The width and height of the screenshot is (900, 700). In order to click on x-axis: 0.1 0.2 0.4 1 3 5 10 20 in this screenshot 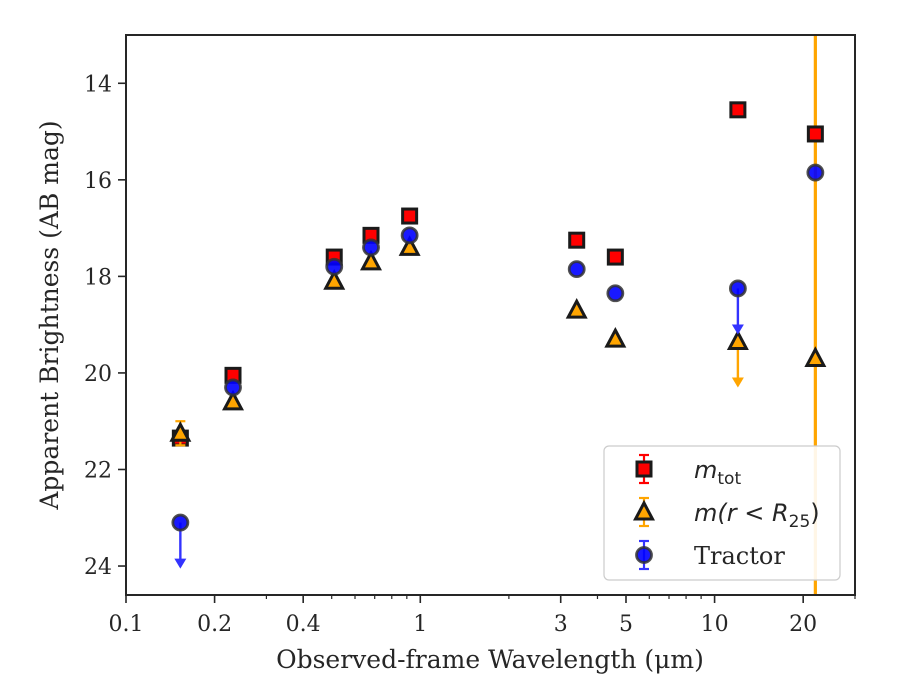, I will do `click(482, 616)`.